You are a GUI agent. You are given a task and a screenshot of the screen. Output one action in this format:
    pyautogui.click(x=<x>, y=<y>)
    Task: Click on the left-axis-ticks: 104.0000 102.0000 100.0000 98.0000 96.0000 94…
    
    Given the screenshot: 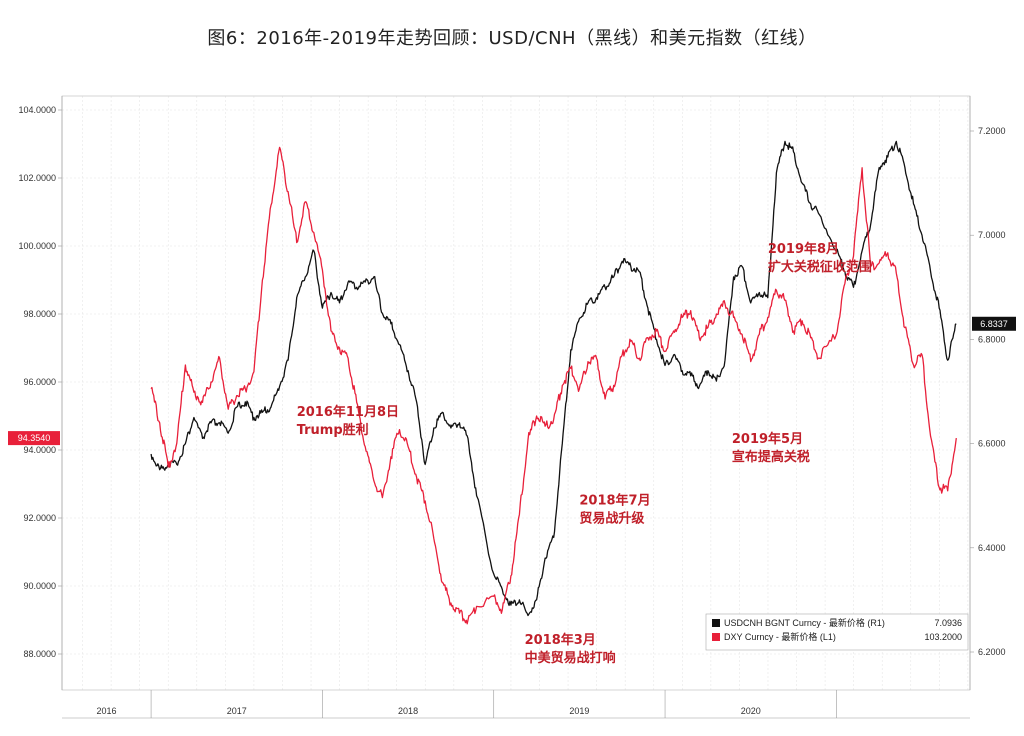 What is the action you would take?
    pyautogui.click(x=40, y=393)
    